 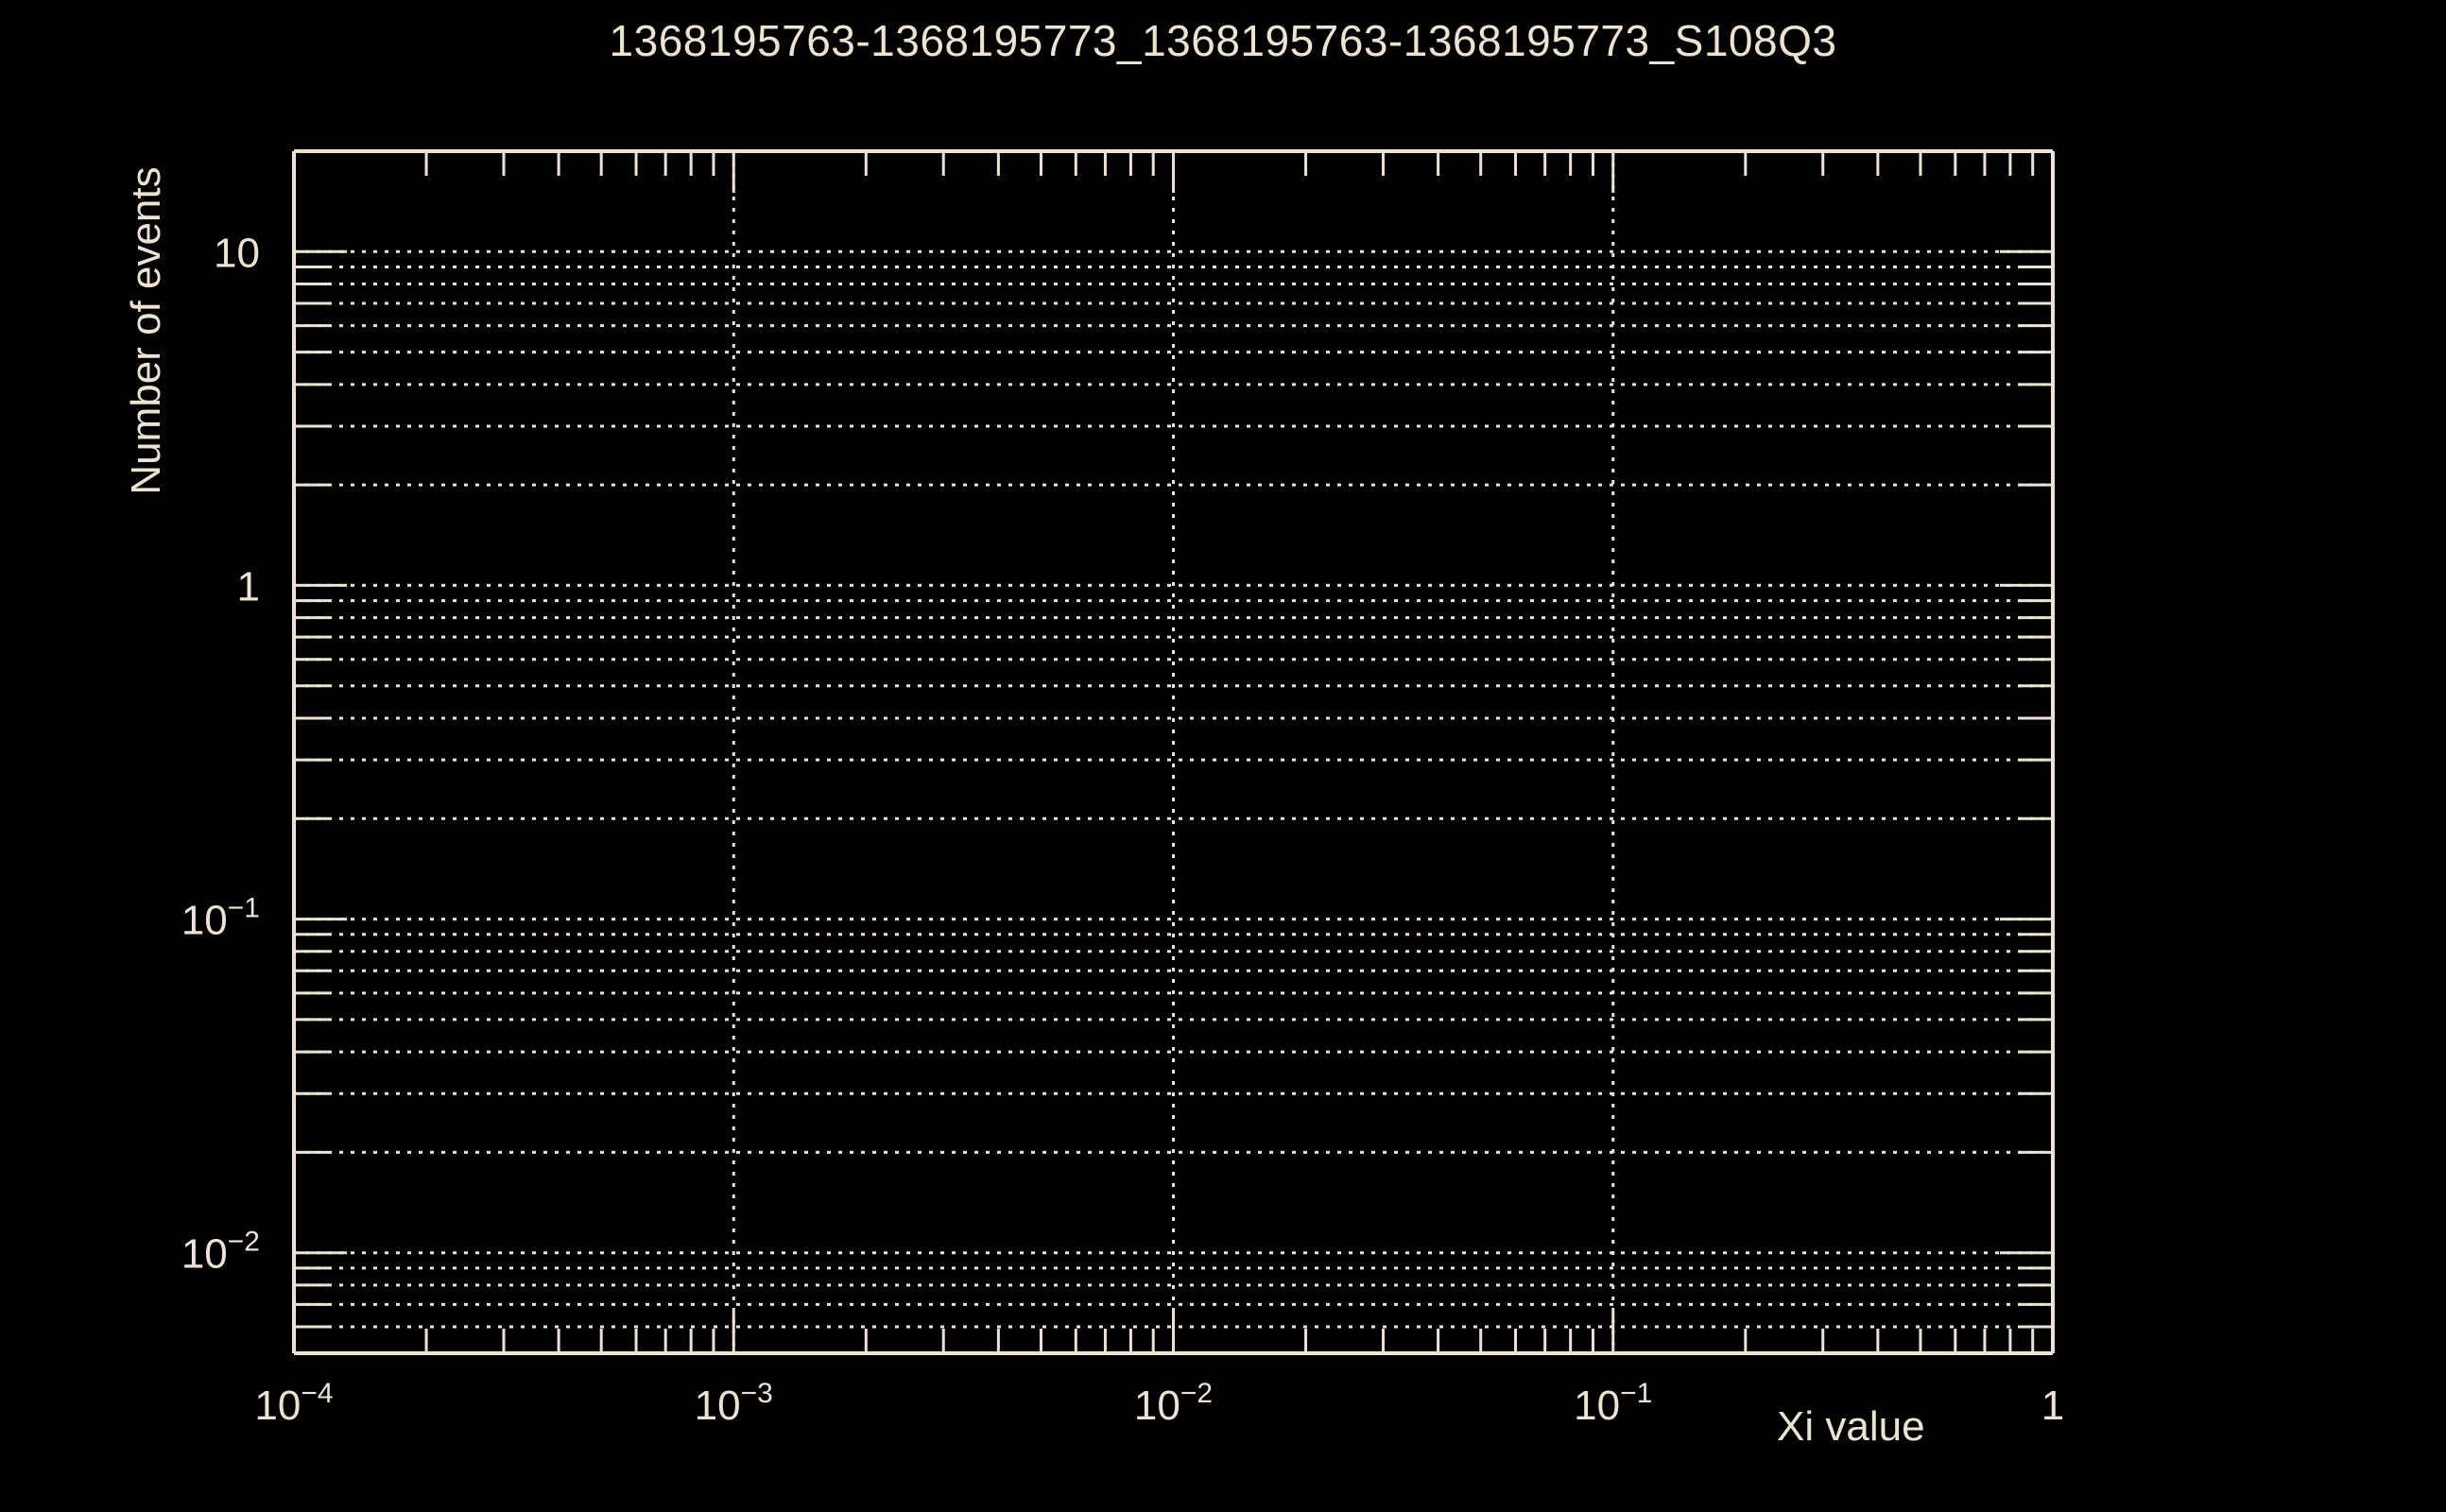 What do you see at coordinates (221, 1252) in the screenshot?
I see `y-tick-label: 10⁻²` at bounding box center [221, 1252].